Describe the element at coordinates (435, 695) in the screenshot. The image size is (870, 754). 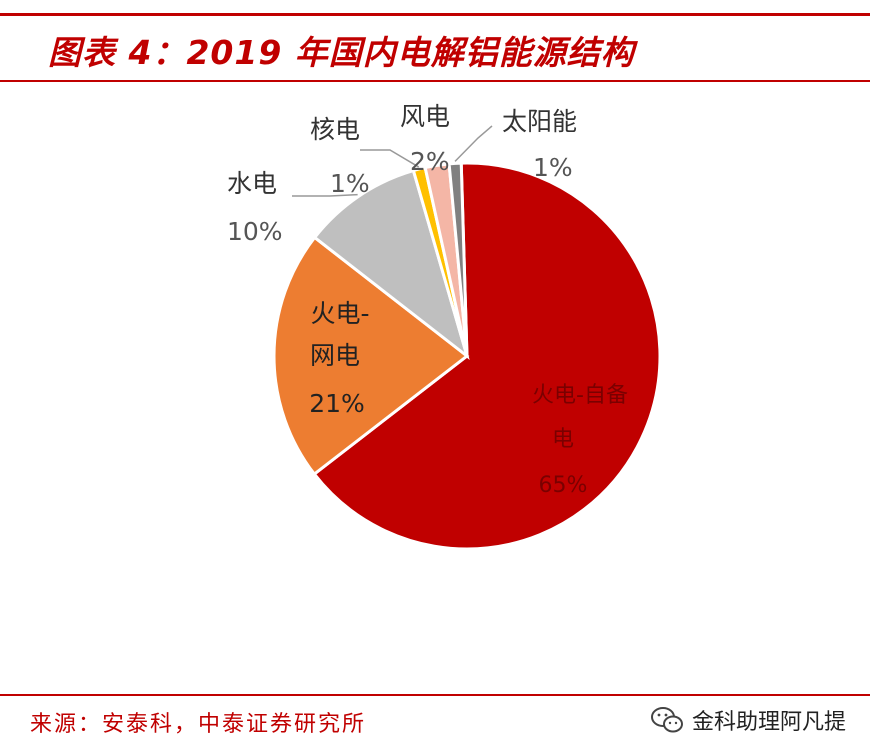
I see `footer-rule` at that location.